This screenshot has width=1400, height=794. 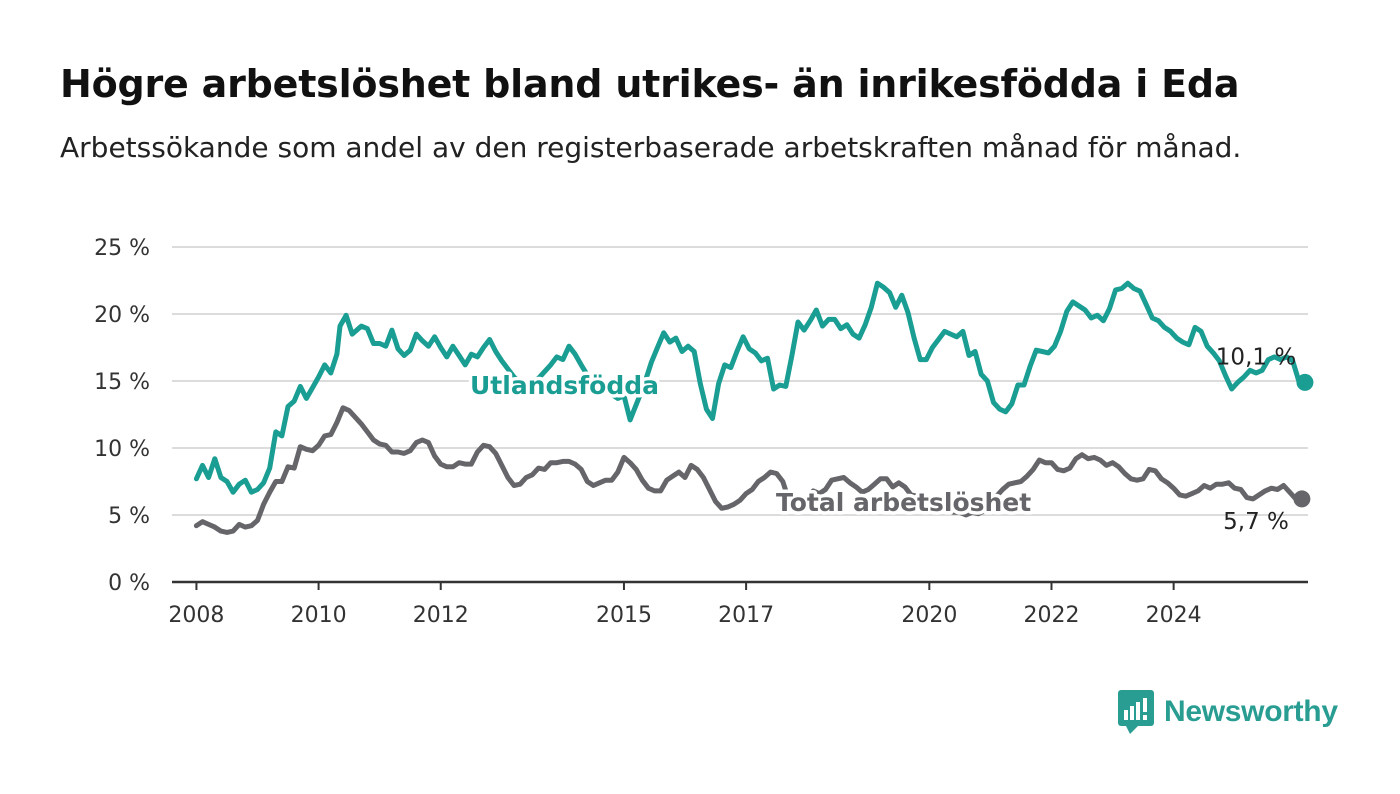 What do you see at coordinates (196, 615) in the screenshot?
I see `x-tick-label: 2008` at bounding box center [196, 615].